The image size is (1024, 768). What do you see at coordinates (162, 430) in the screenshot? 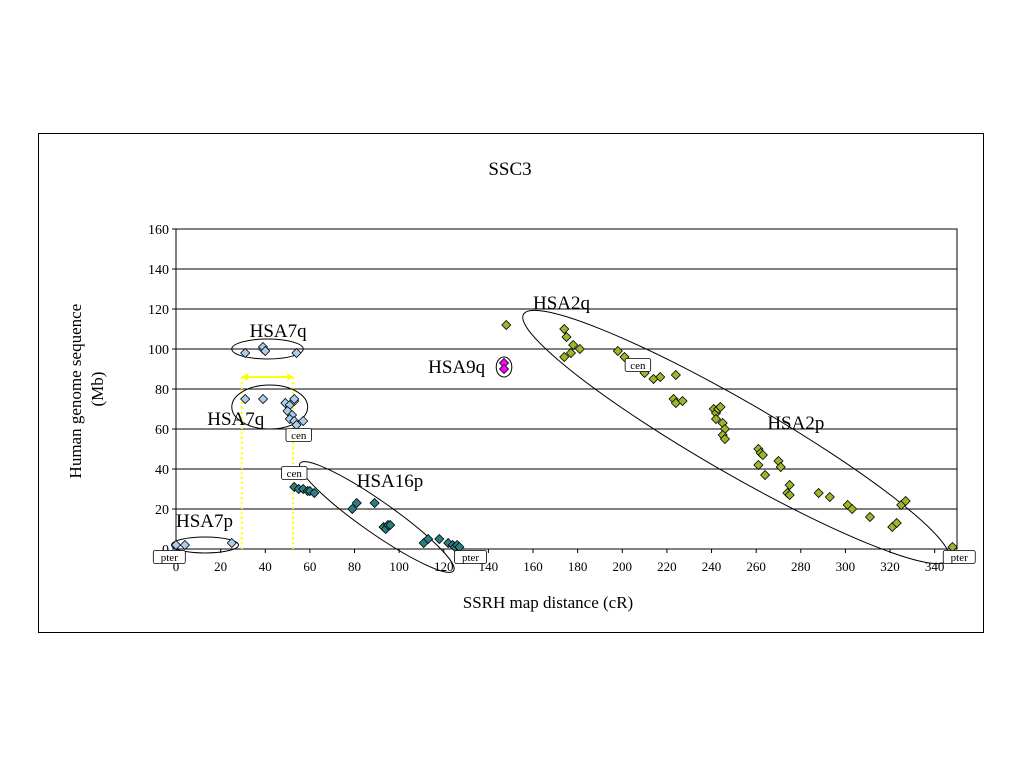
I see `y-tick-label: 60` at bounding box center [162, 430].